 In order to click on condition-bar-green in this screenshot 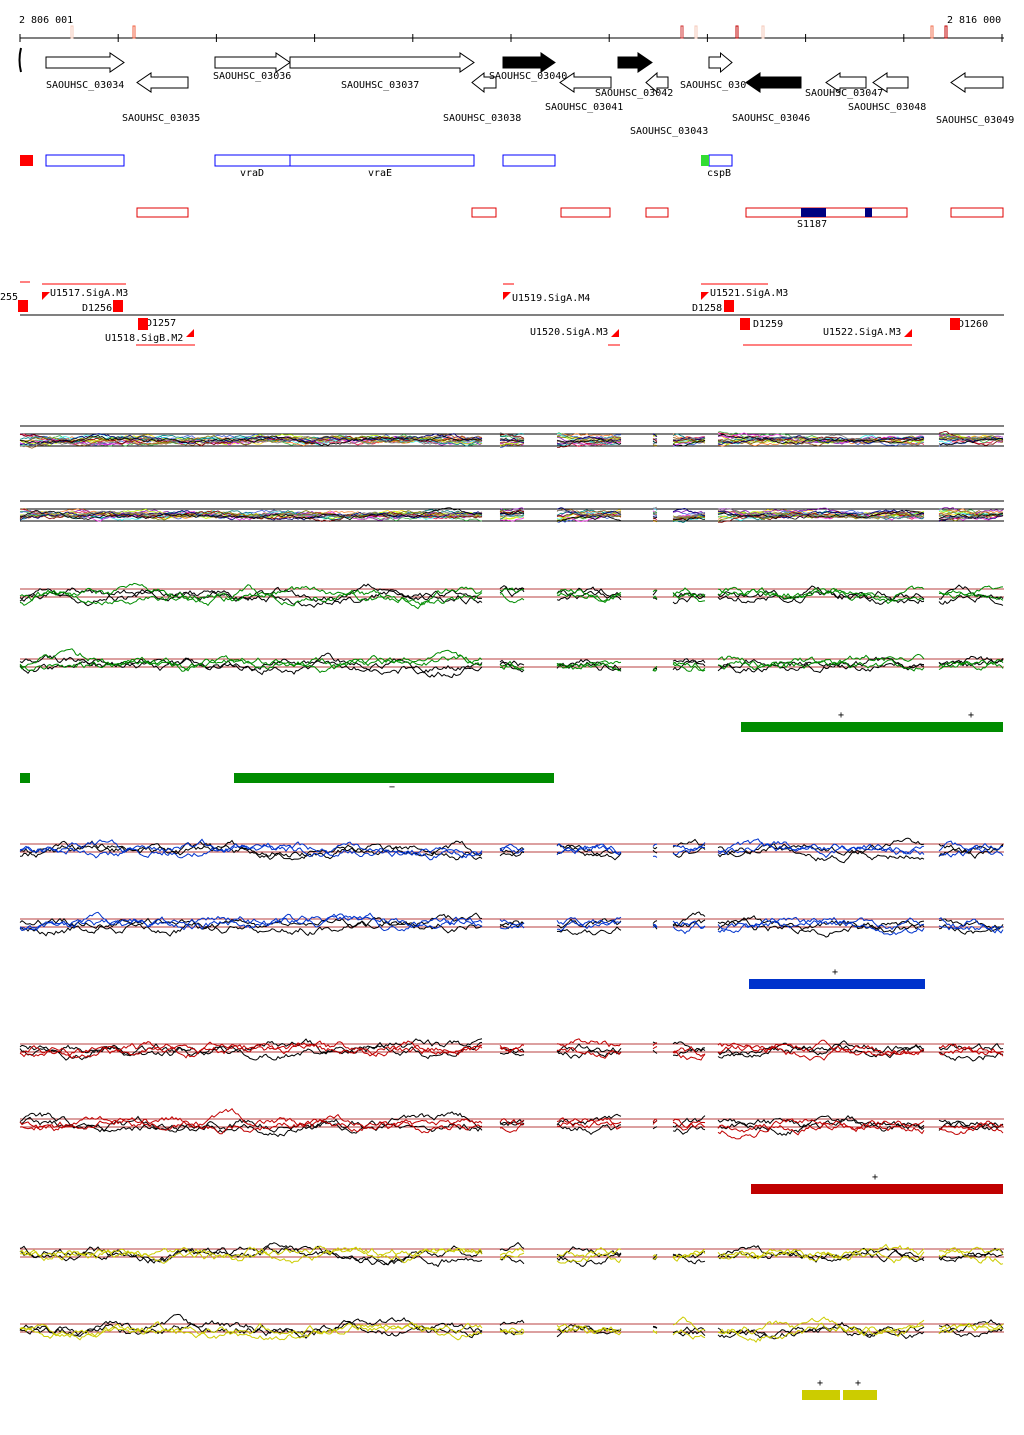, I will do `click(25, 778)`.